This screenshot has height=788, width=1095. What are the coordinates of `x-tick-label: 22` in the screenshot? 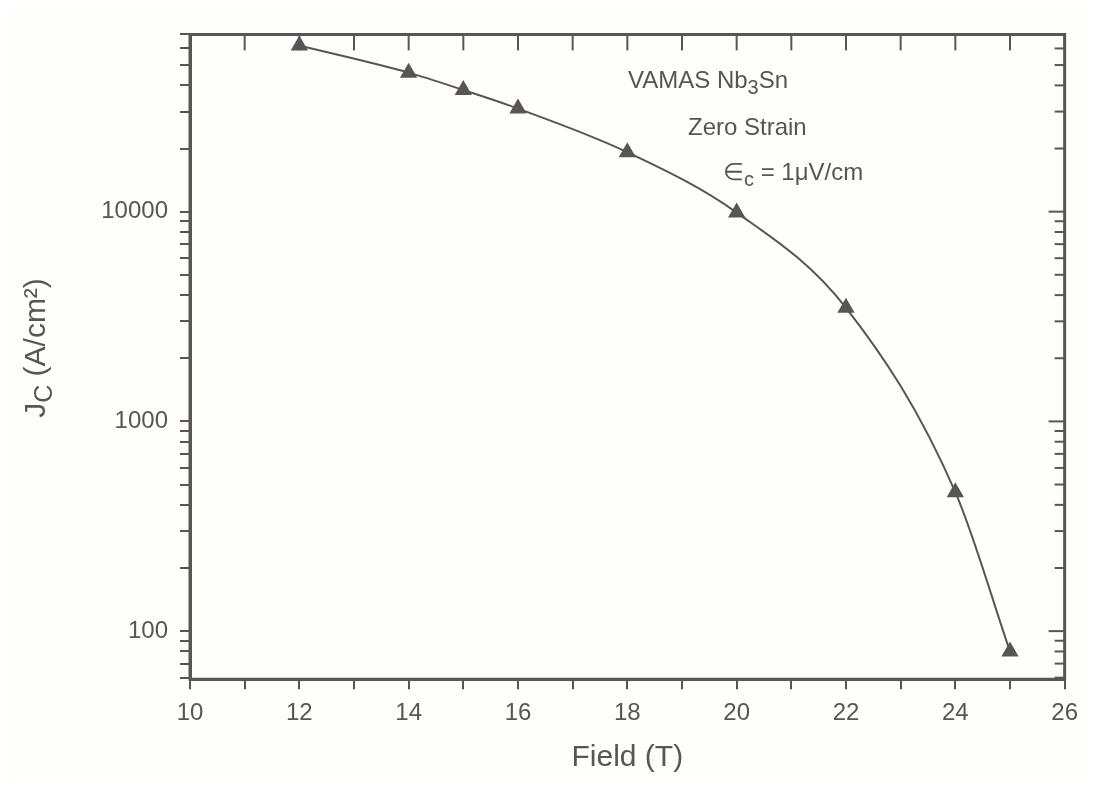 It's located at (846, 712).